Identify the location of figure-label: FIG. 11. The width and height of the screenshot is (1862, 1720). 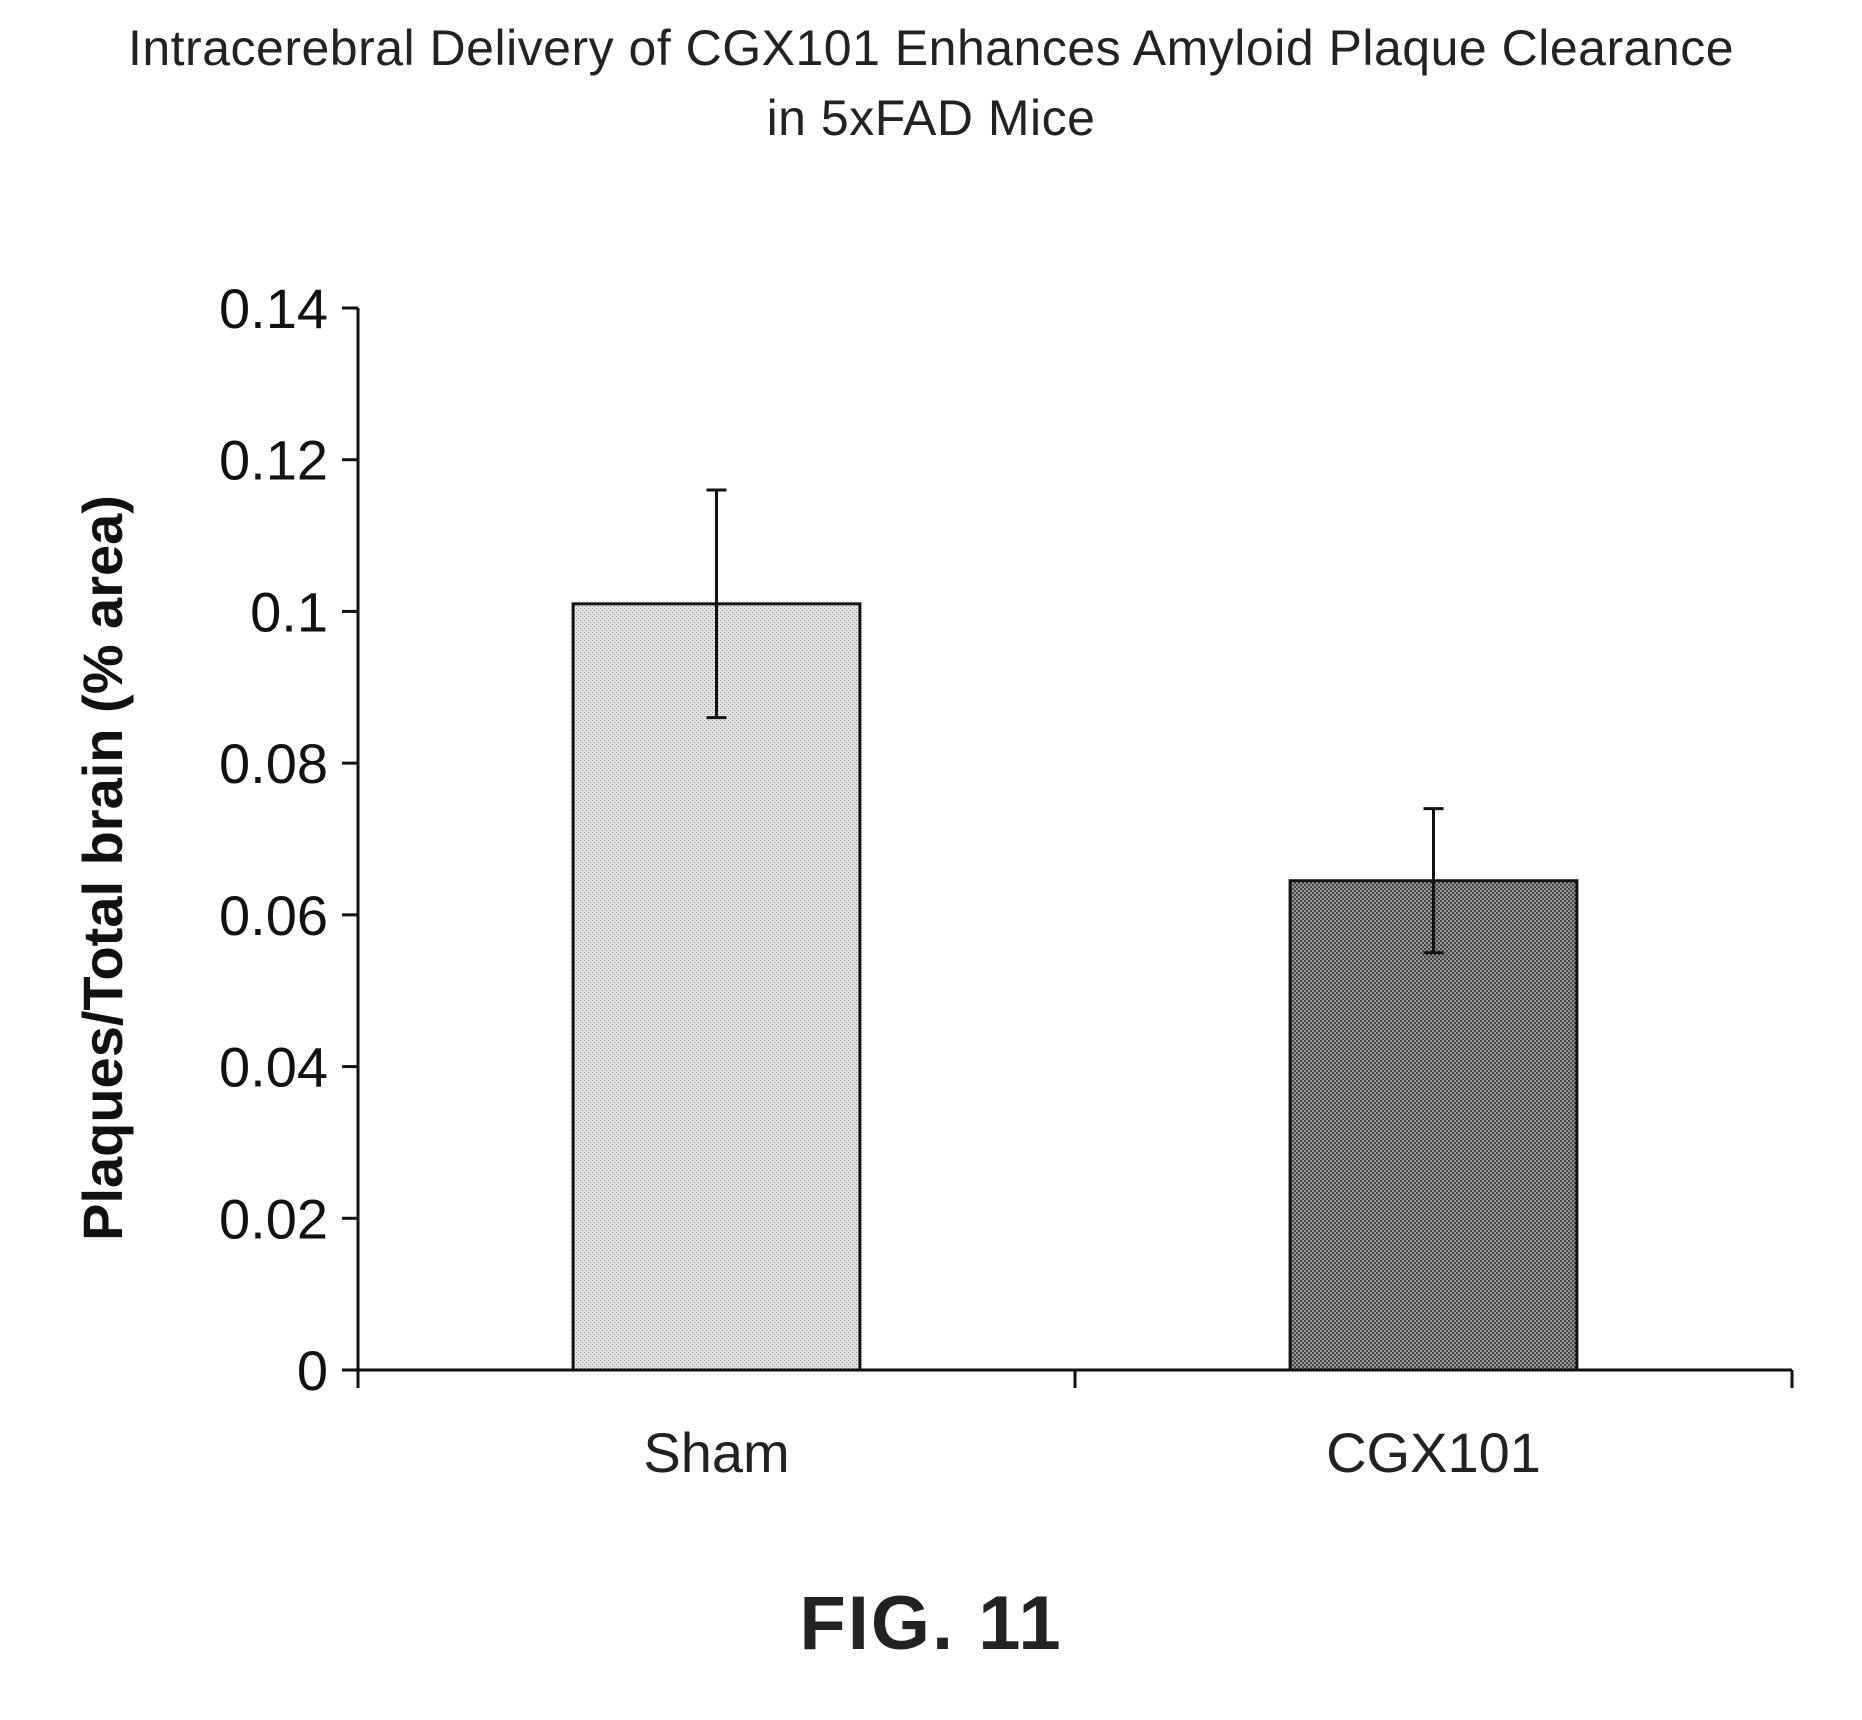
(931, 1623).